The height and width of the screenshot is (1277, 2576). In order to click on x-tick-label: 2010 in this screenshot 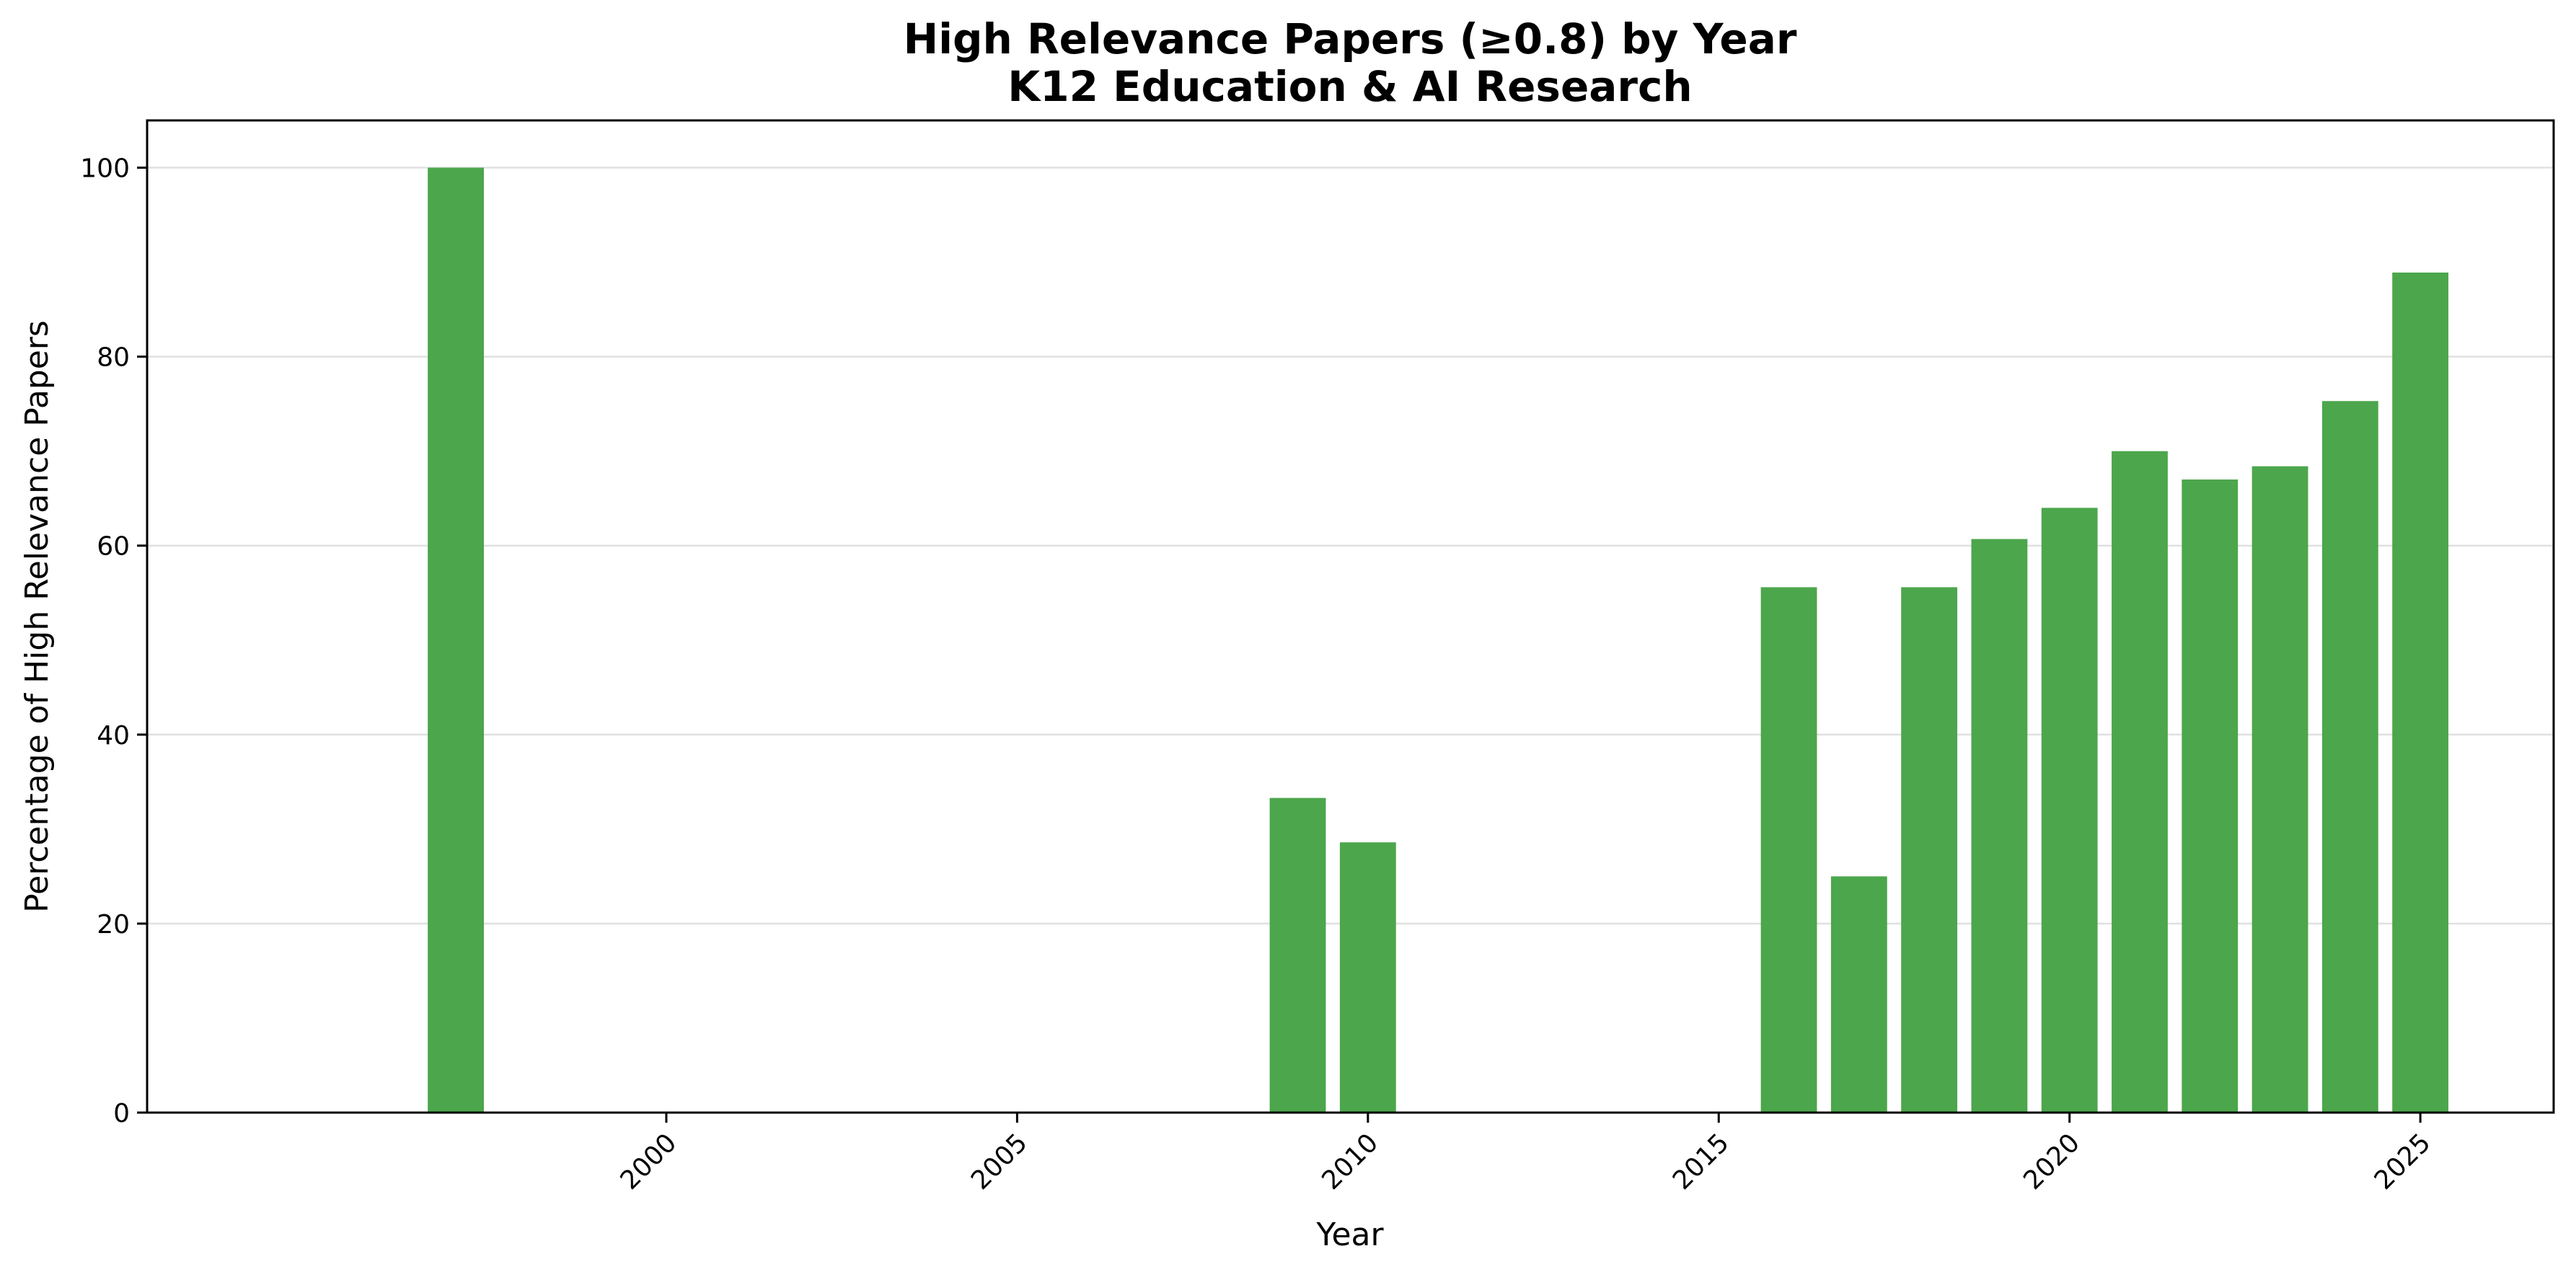, I will do `click(1350, 1162)`.